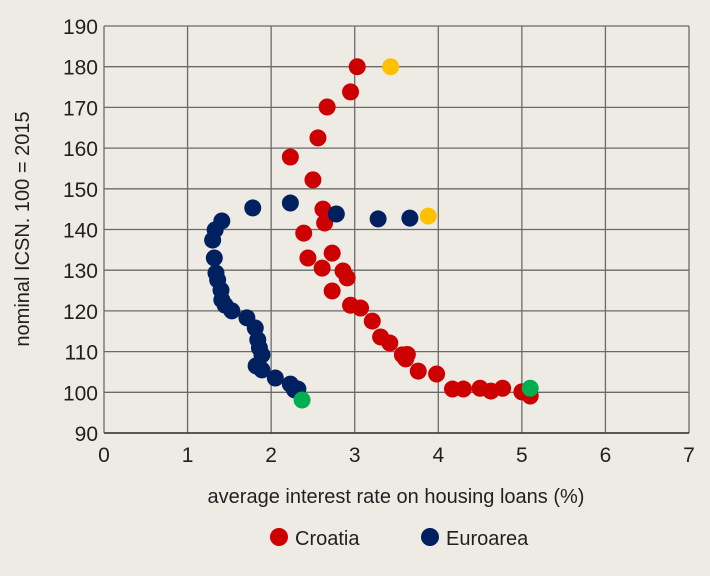 This screenshot has height=576, width=710. What do you see at coordinates (80, 190) in the screenshot?
I see `y-tick-label: 150` at bounding box center [80, 190].